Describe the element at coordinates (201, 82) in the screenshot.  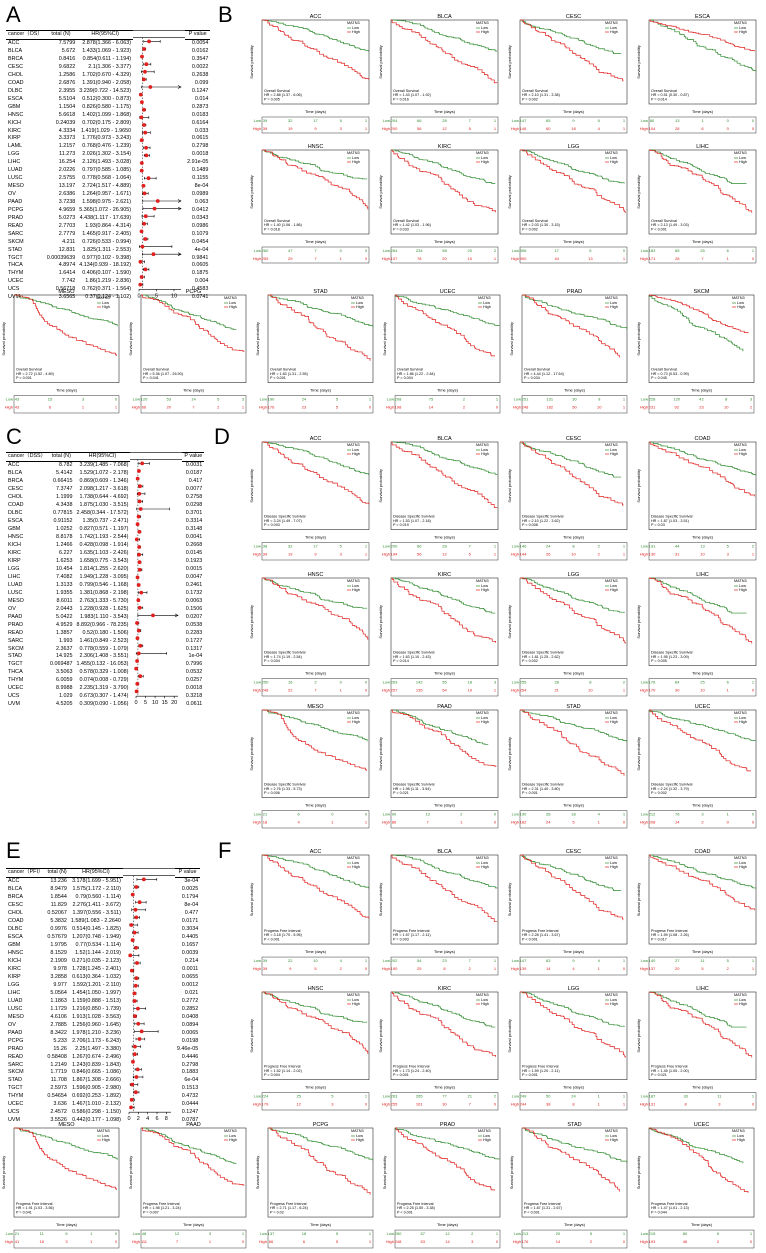
I see `p-value: 0.099` at that location.